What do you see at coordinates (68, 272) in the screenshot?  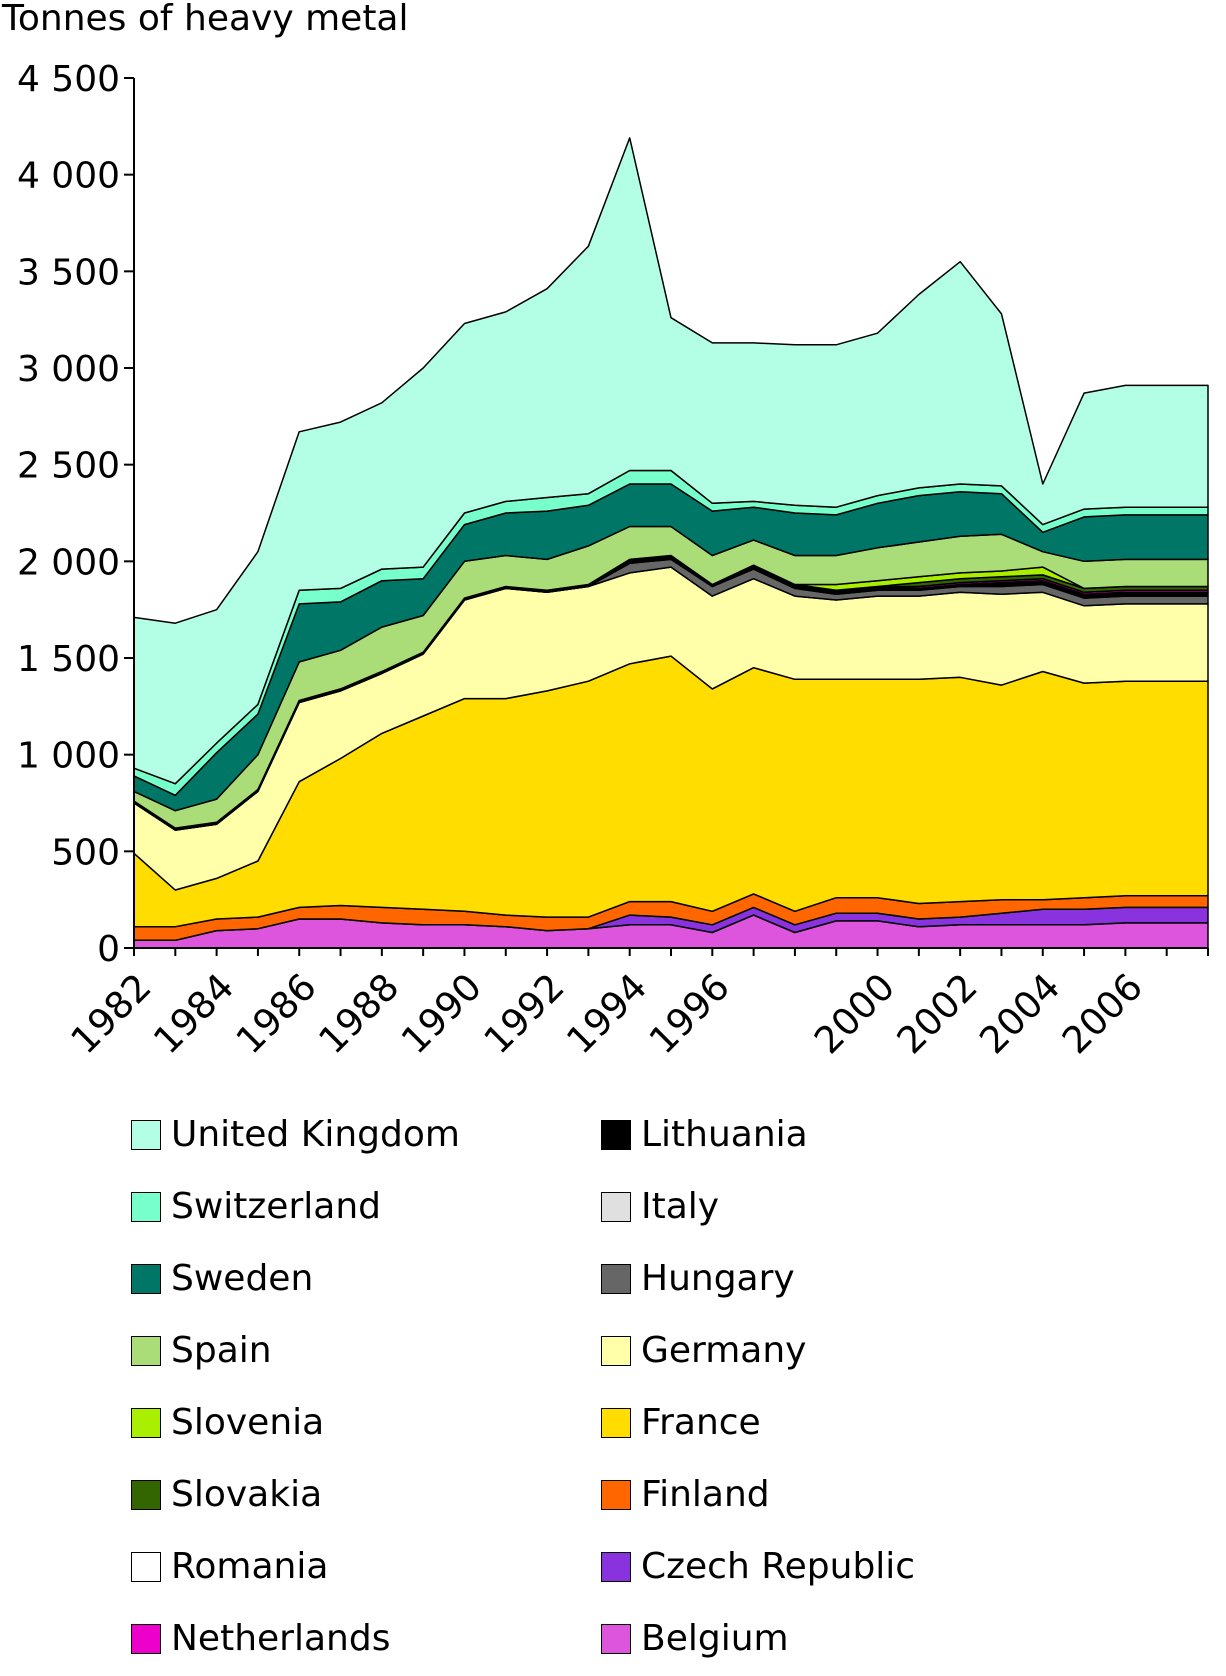 I see `y-tick-label: 3 500` at bounding box center [68, 272].